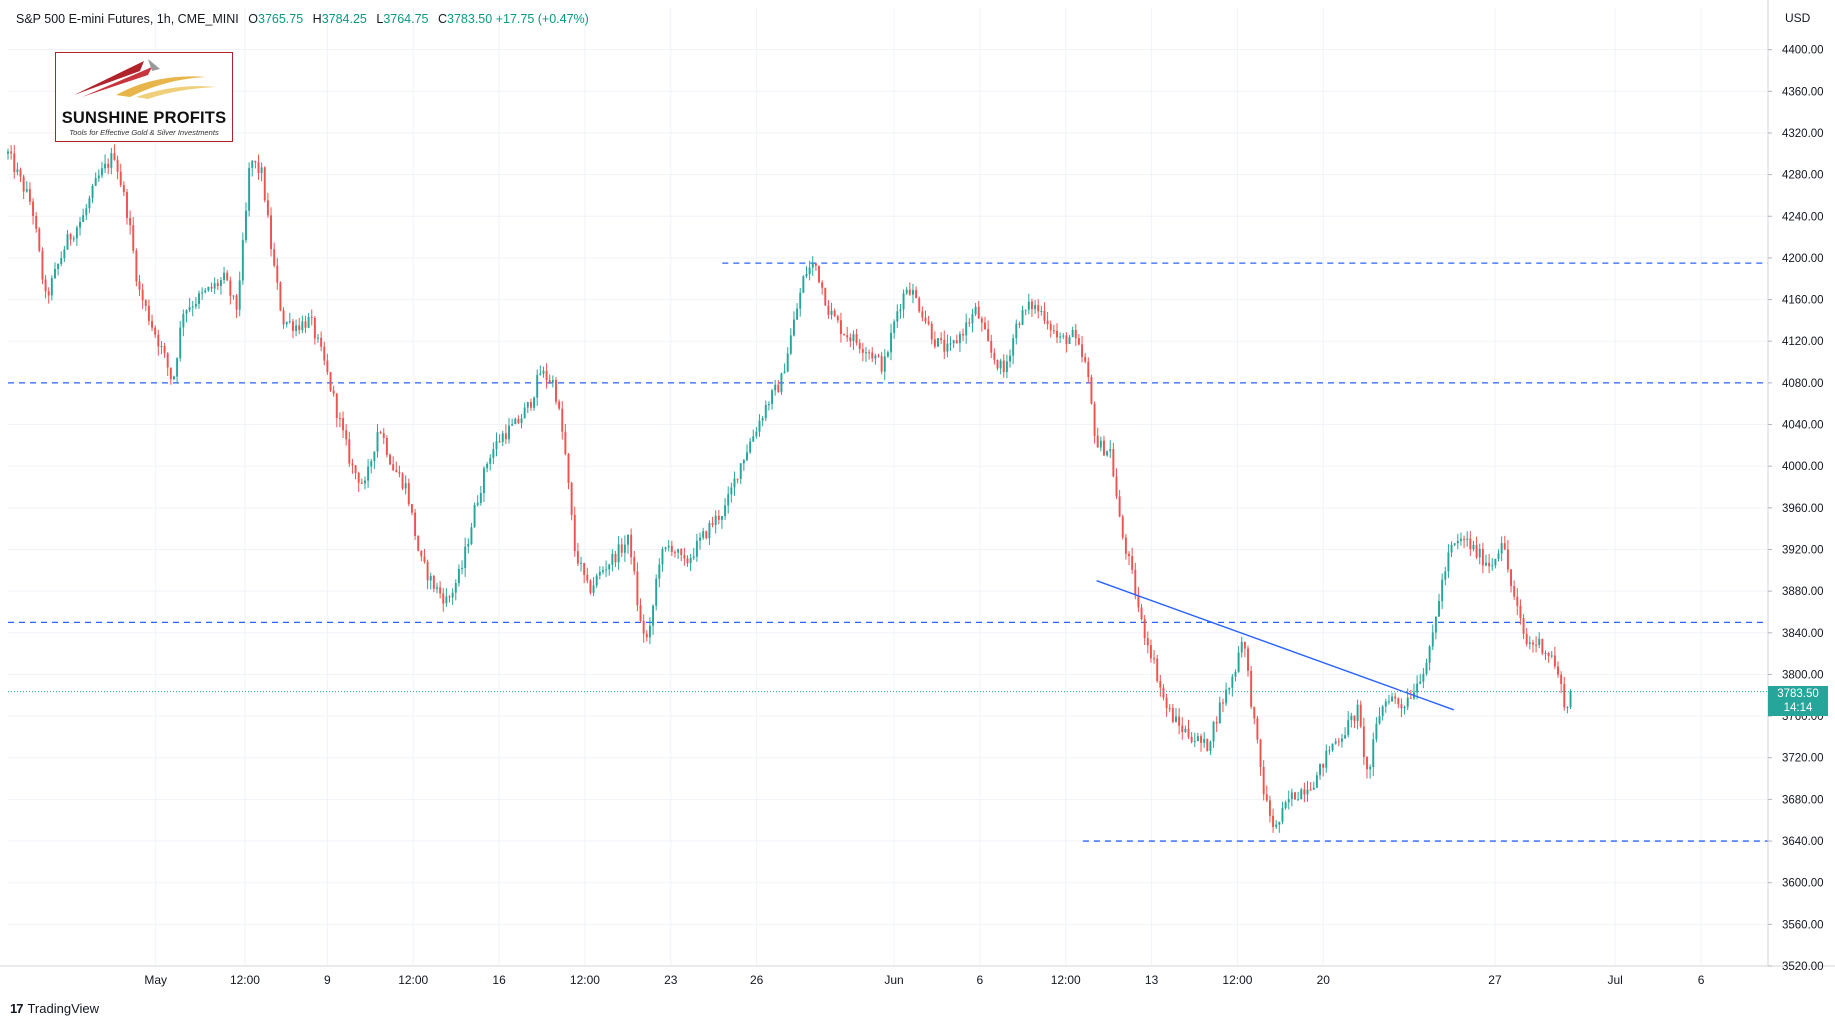 This screenshot has height=1024, width=1835. What do you see at coordinates (1803, 176) in the screenshot?
I see `y-tick-label: 4280.00` at bounding box center [1803, 176].